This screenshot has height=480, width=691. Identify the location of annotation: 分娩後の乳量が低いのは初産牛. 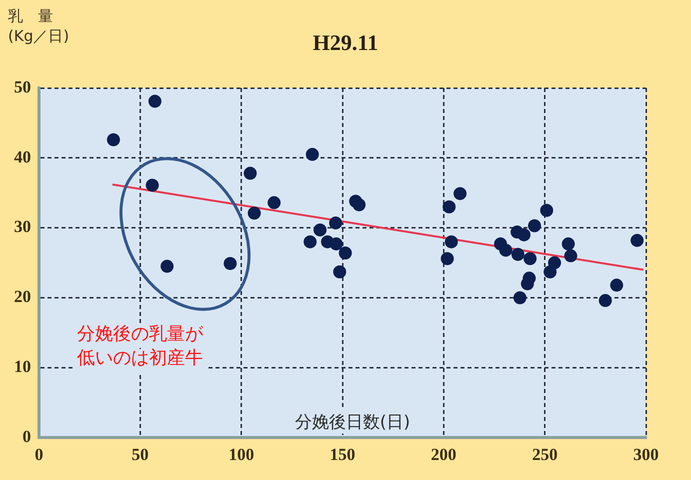
(140, 346).